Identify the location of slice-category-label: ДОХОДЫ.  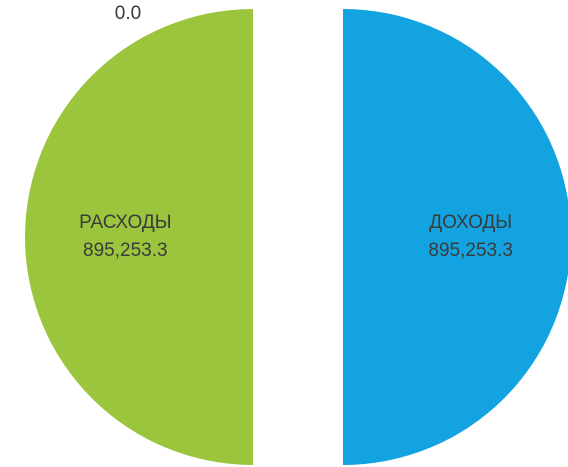
(470, 222).